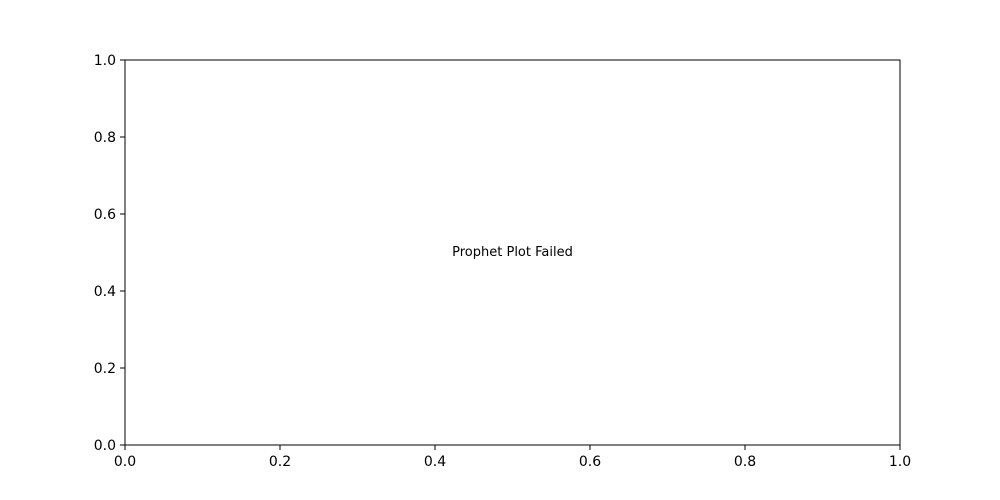  Describe the element at coordinates (105, 446) in the screenshot. I see `y-tick-label: 0.0` at that location.